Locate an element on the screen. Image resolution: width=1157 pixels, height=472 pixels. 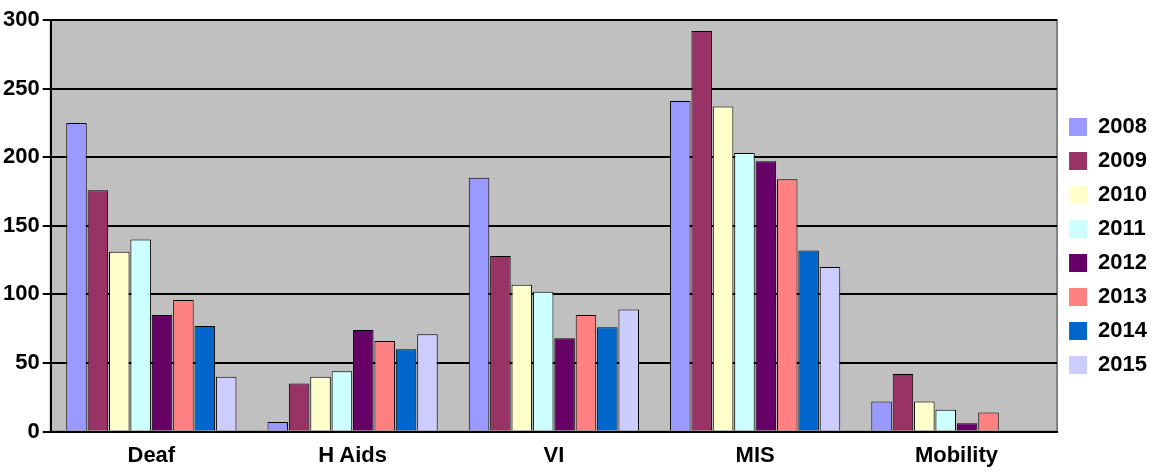
y-tick-label: 50 is located at coordinates (27, 362).